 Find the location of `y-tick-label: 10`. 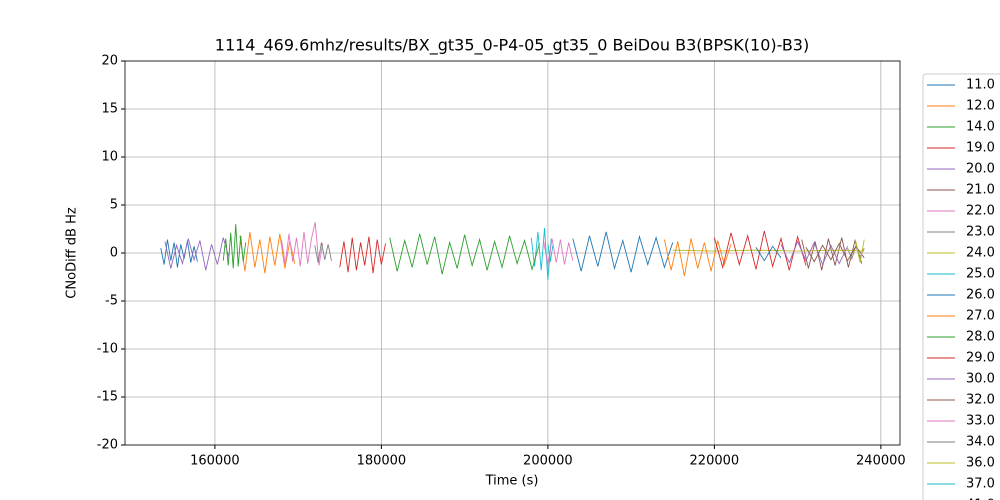

y-tick-label: 10 is located at coordinates (109, 157).